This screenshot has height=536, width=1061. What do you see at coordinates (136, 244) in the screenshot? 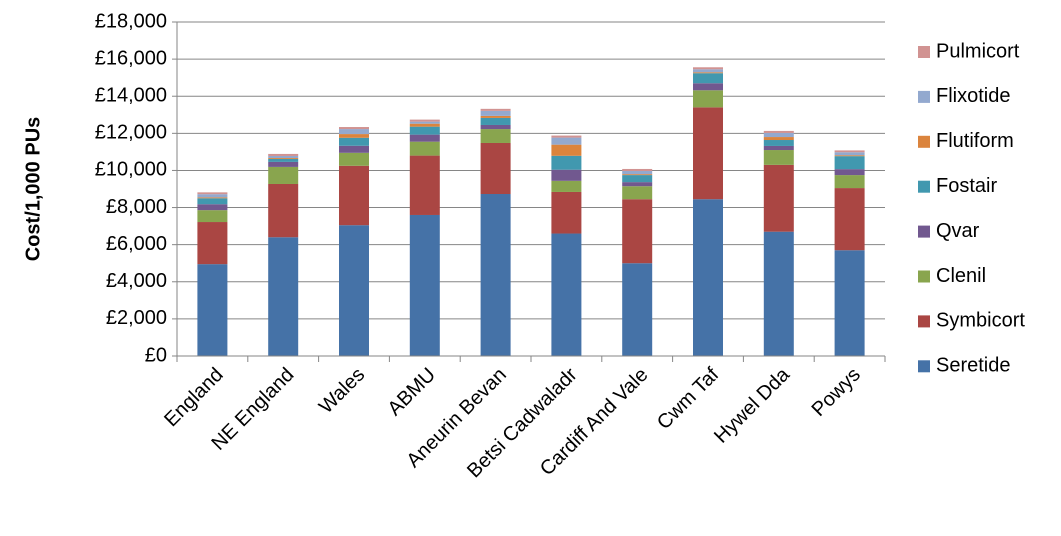
I see `y-tick-label: £6,000` at bounding box center [136, 244].